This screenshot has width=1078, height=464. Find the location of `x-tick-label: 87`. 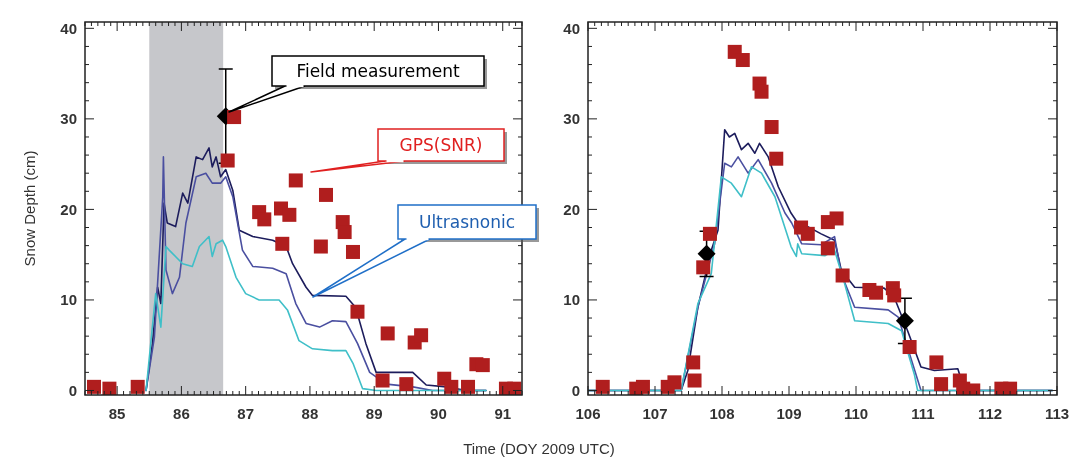

x-tick-label: 87 is located at coordinates (246, 413).